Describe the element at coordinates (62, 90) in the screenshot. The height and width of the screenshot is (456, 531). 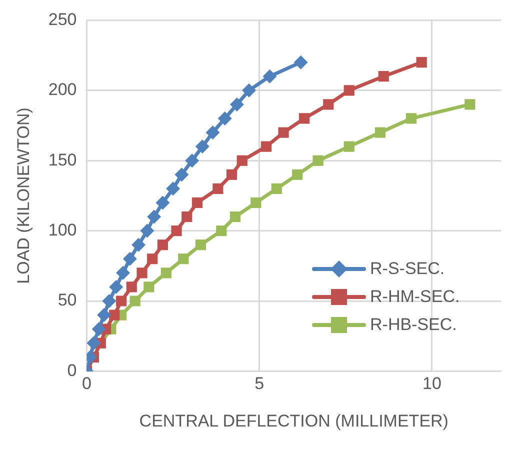
I see `y-tick-label: 200` at that location.